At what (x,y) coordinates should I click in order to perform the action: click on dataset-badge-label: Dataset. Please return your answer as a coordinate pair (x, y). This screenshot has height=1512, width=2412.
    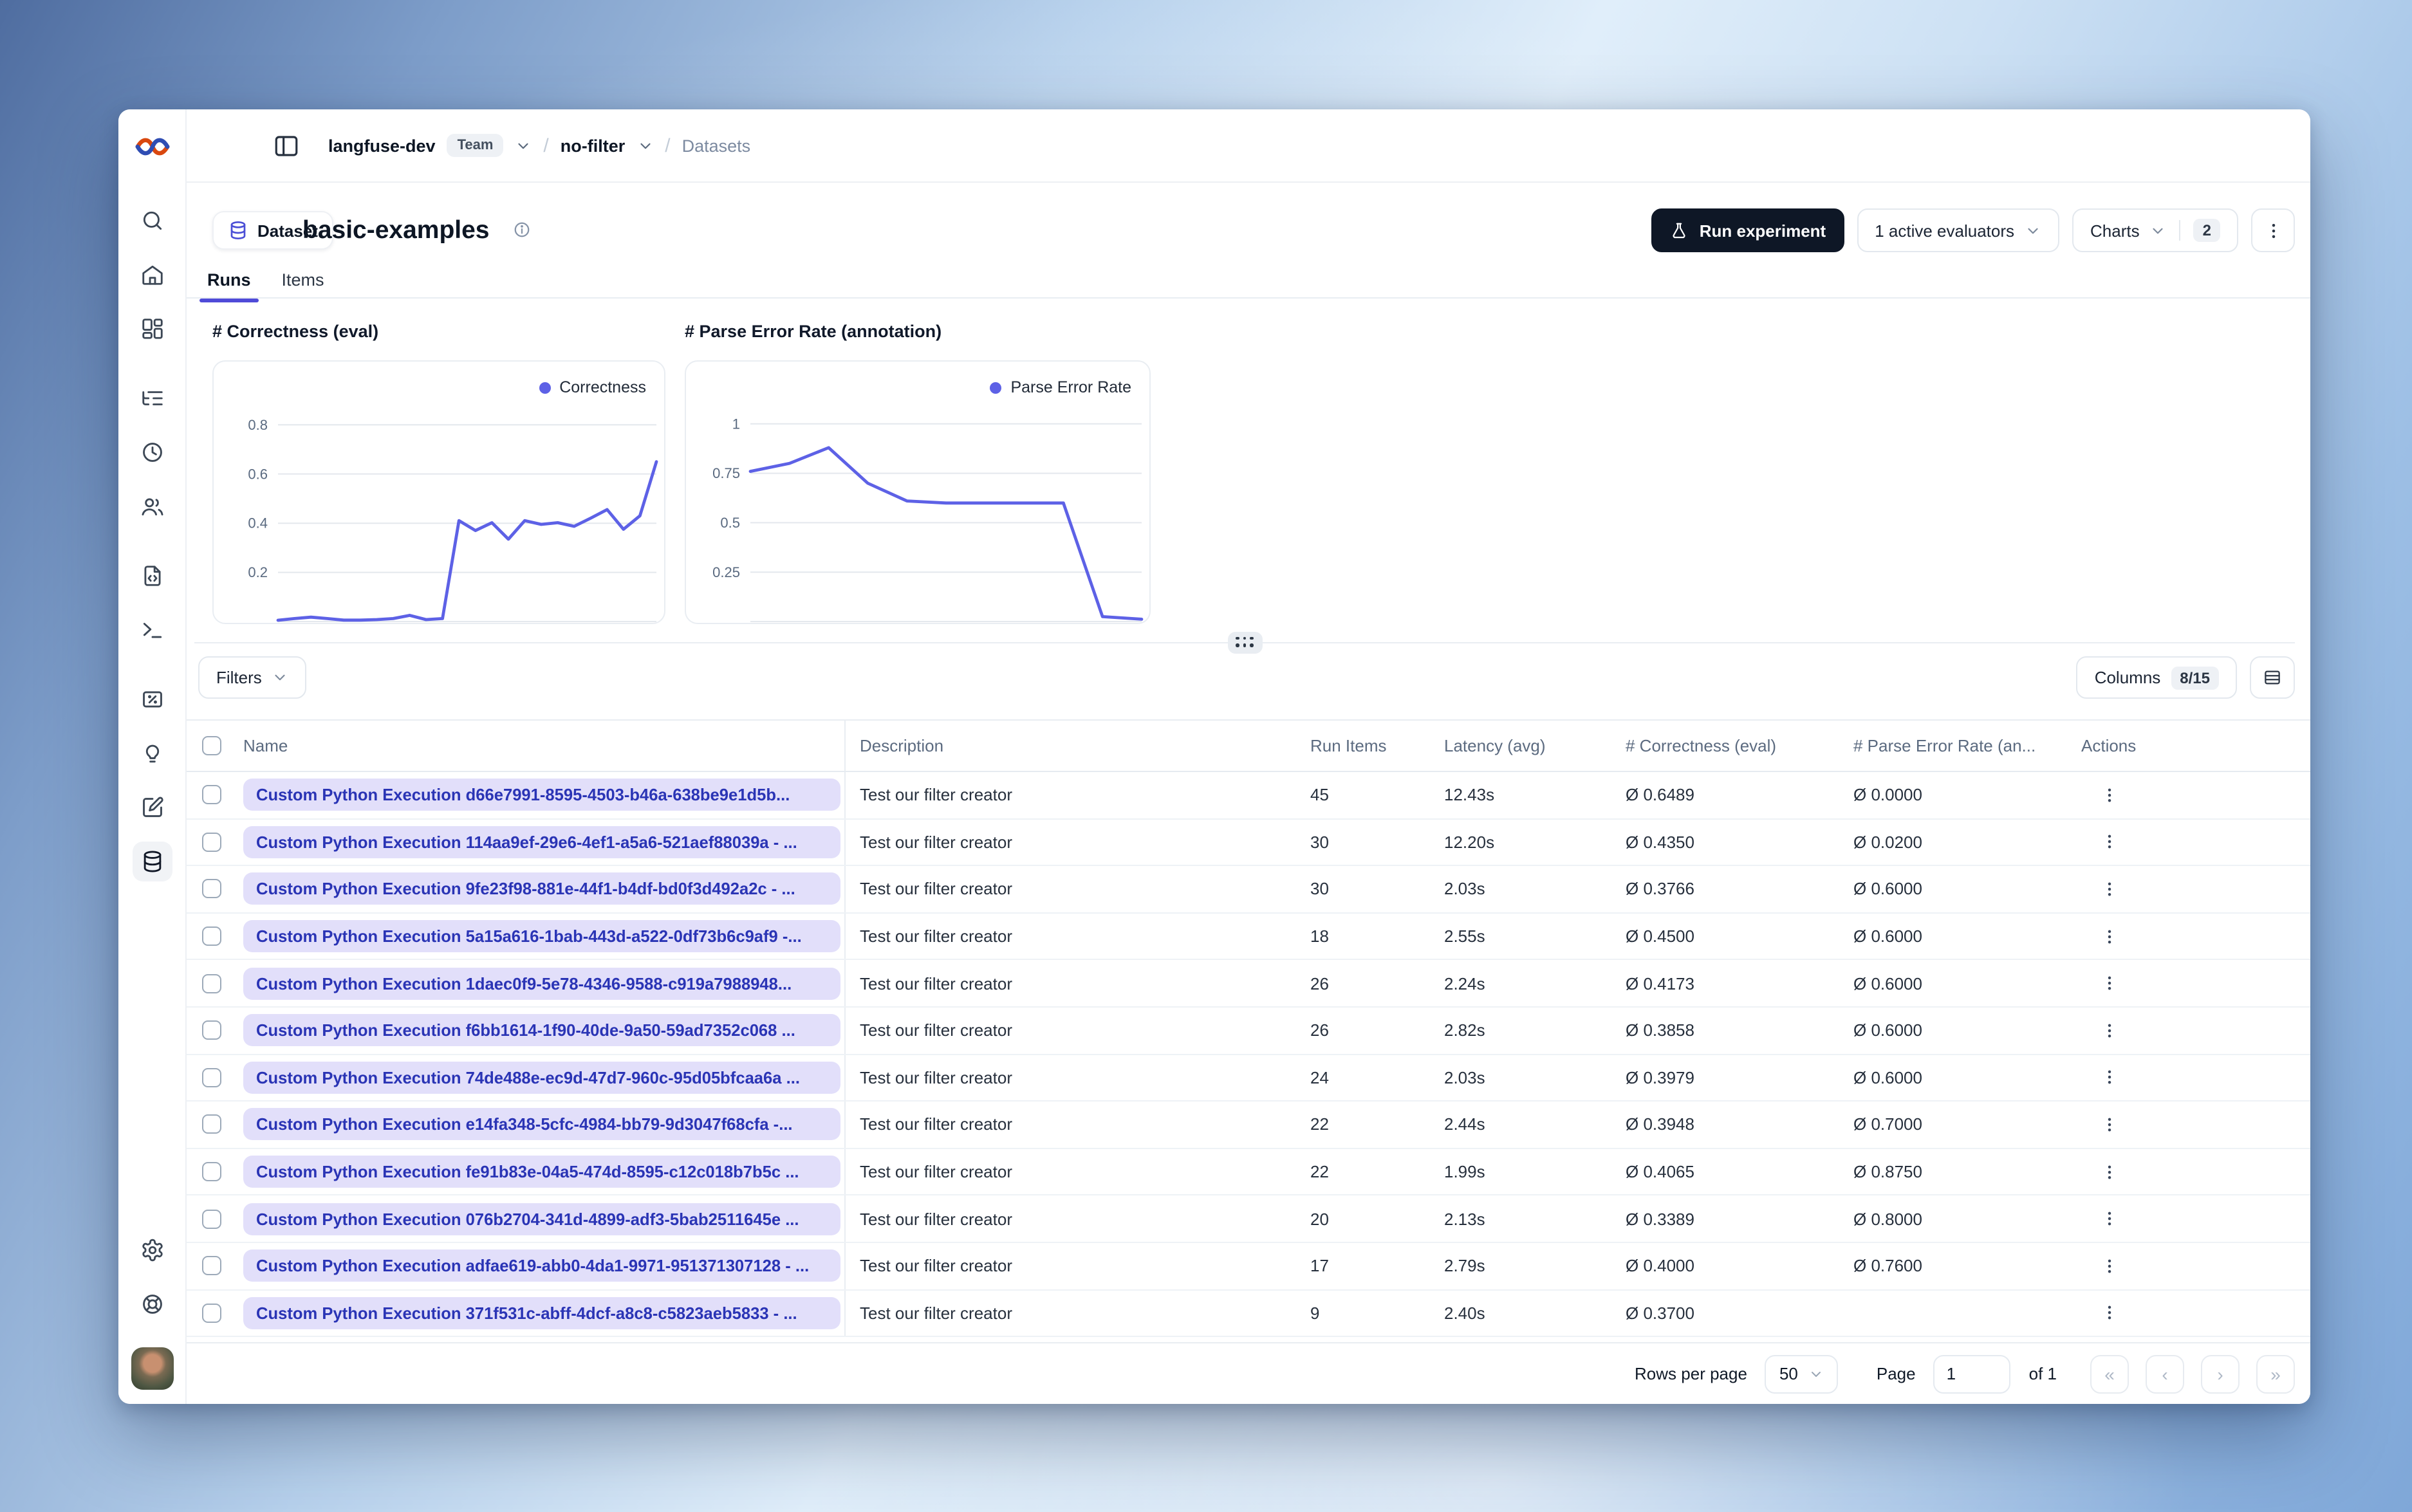
    Looking at the image, I should click on (287, 230).